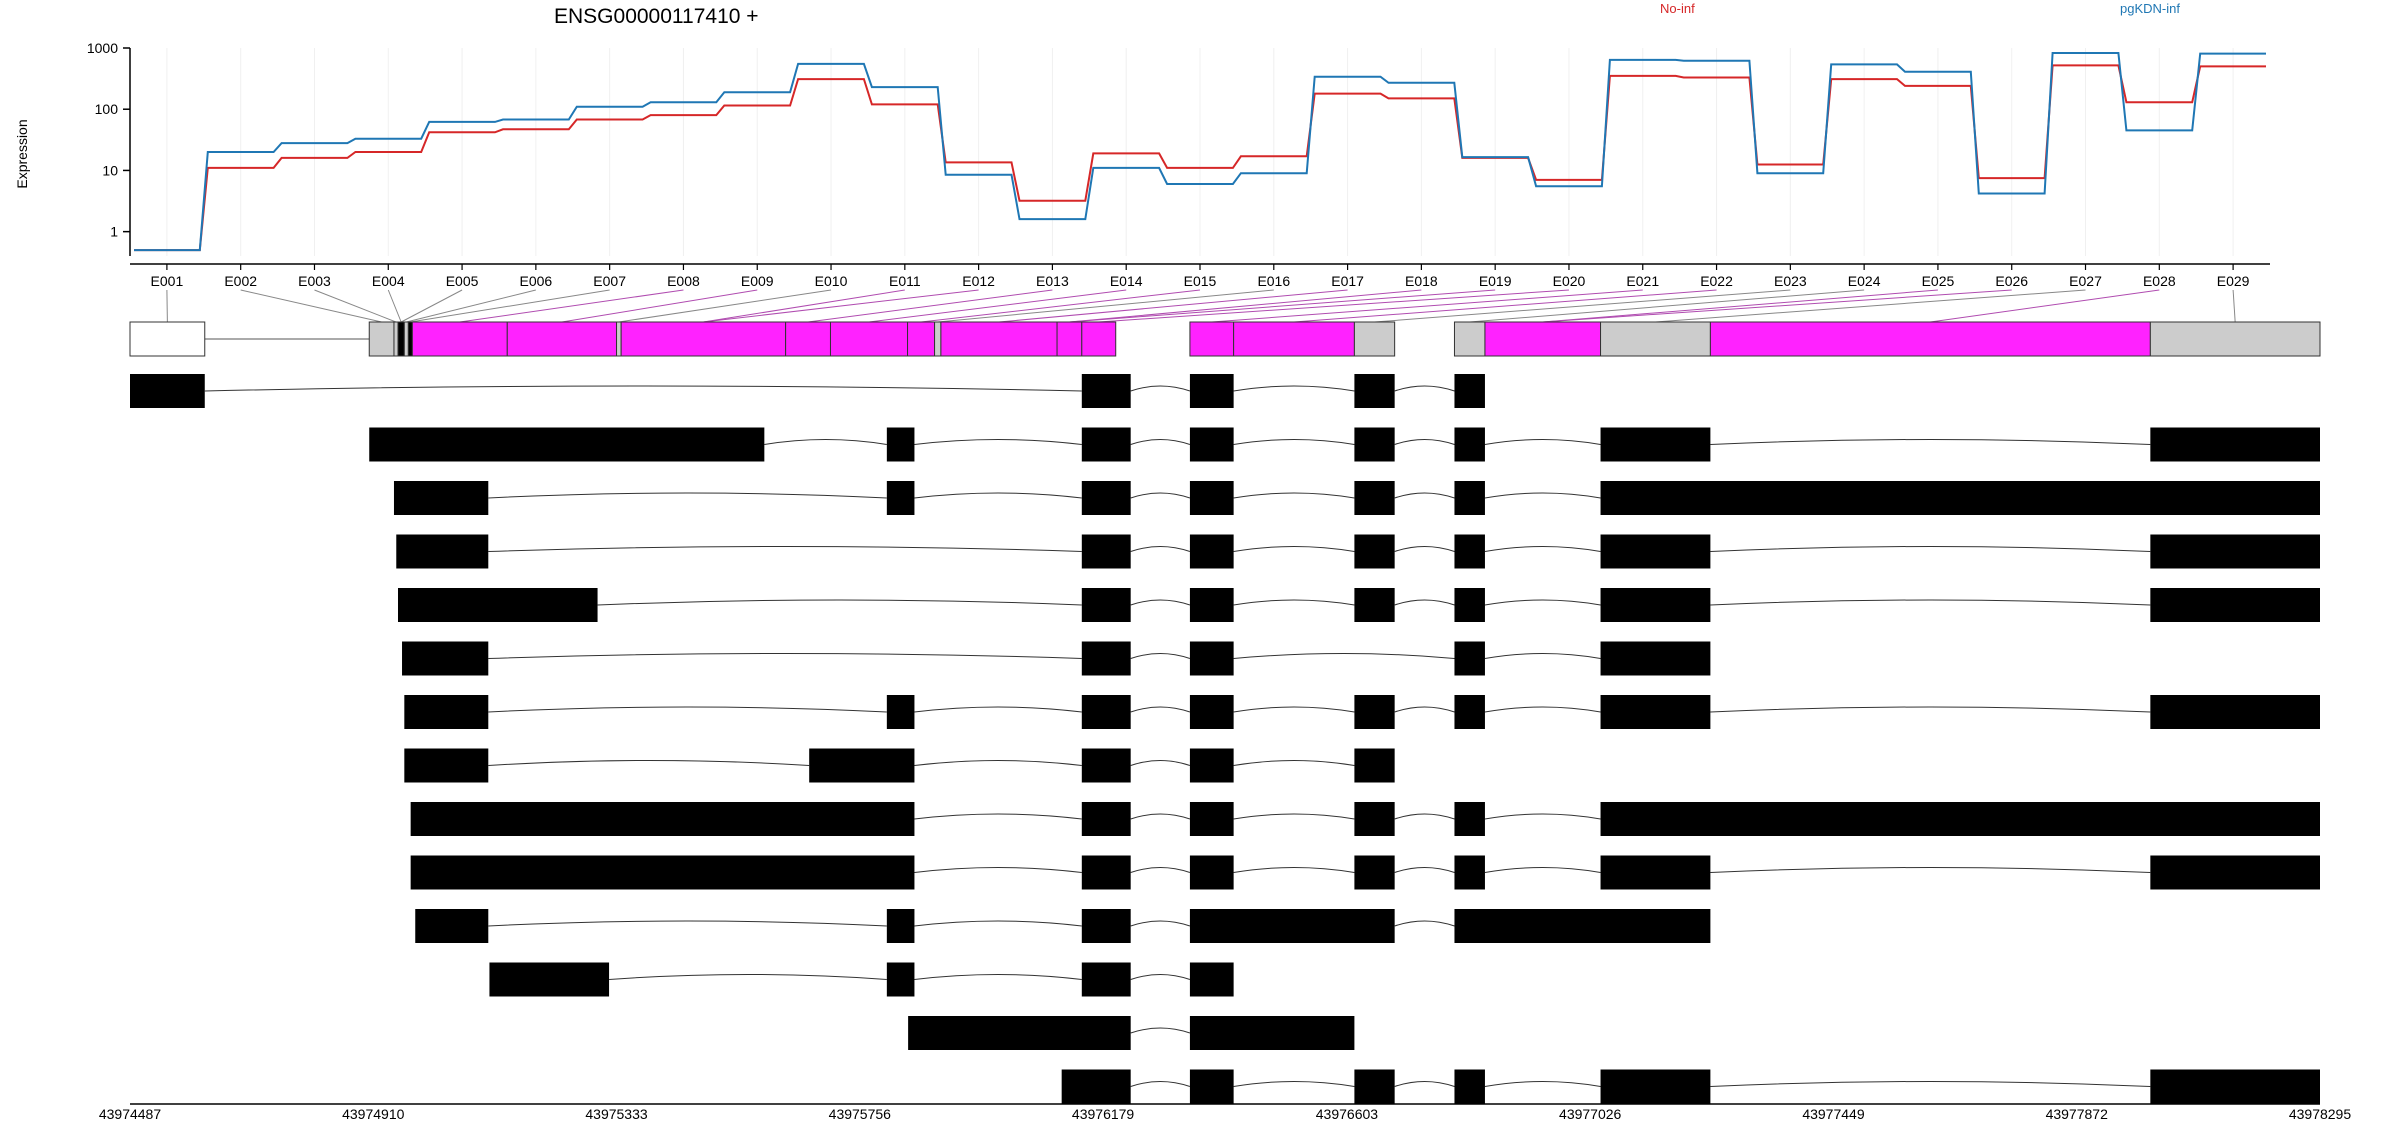  What do you see at coordinates (22, 153) in the screenshot?
I see `y-axis-label: Expression` at bounding box center [22, 153].